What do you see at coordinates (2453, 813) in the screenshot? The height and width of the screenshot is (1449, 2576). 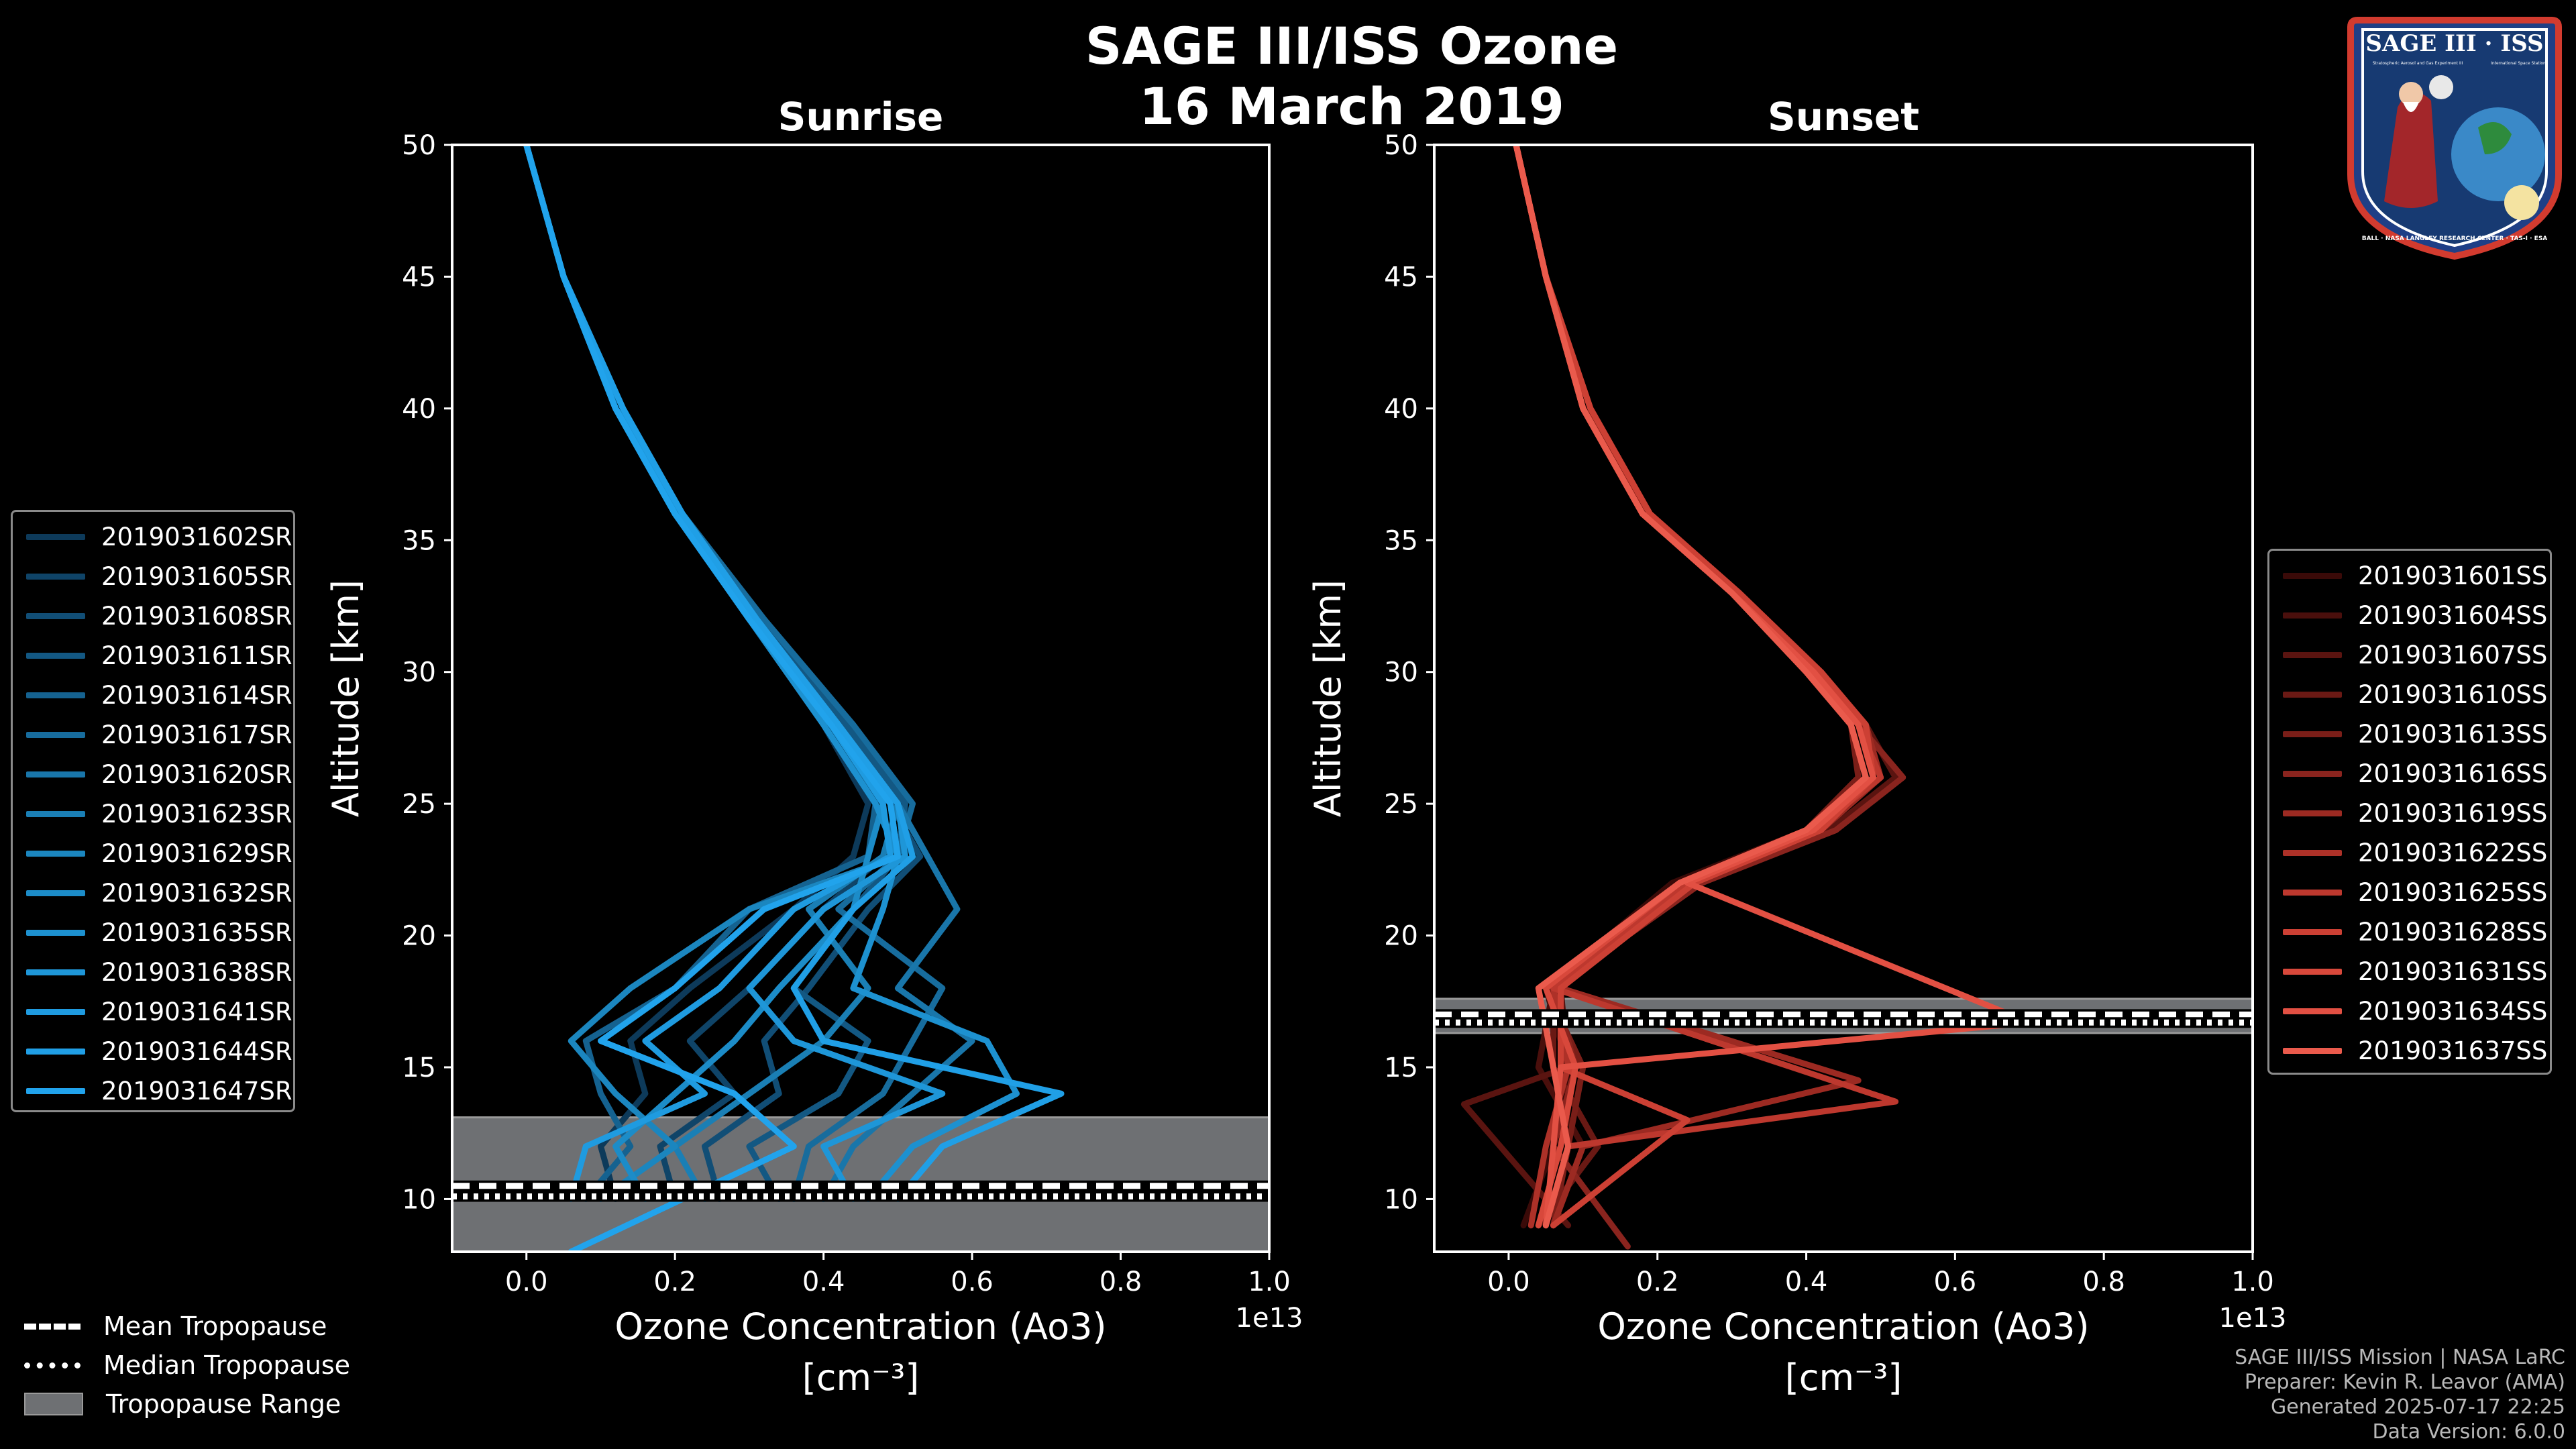 I see `legend-label: 2019031619SS` at bounding box center [2453, 813].